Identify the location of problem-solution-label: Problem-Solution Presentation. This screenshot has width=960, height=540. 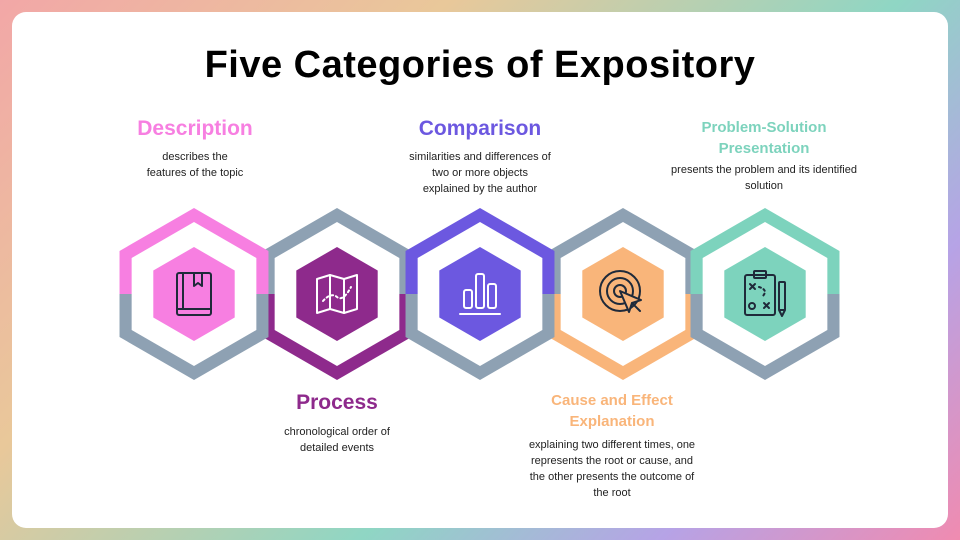
(764, 138).